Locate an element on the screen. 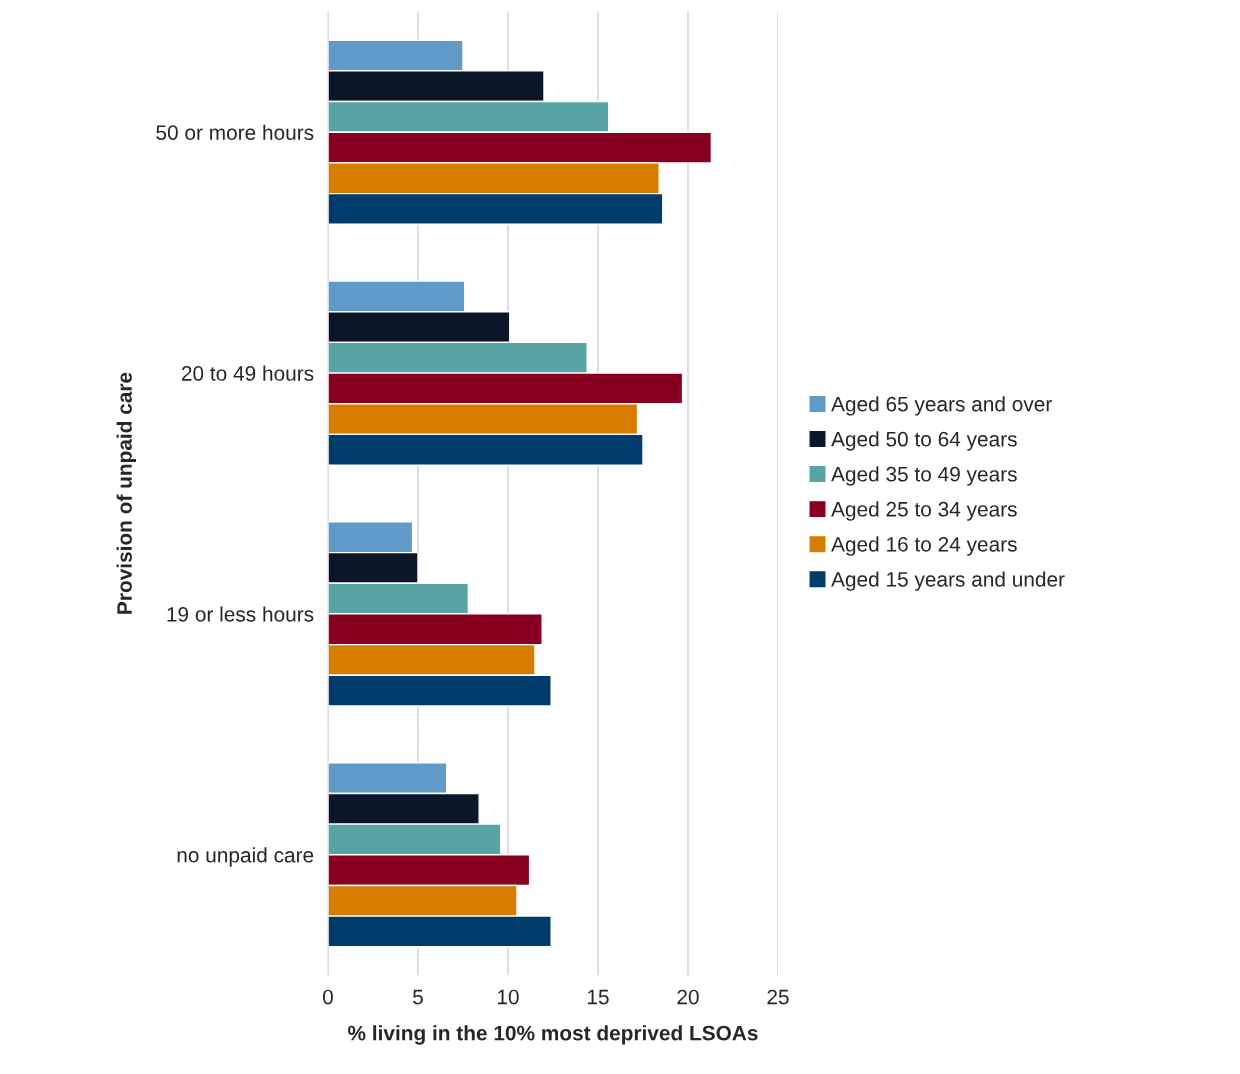 The height and width of the screenshot is (1074, 1240). y-tick-label: 50 or more hours is located at coordinates (235, 132).